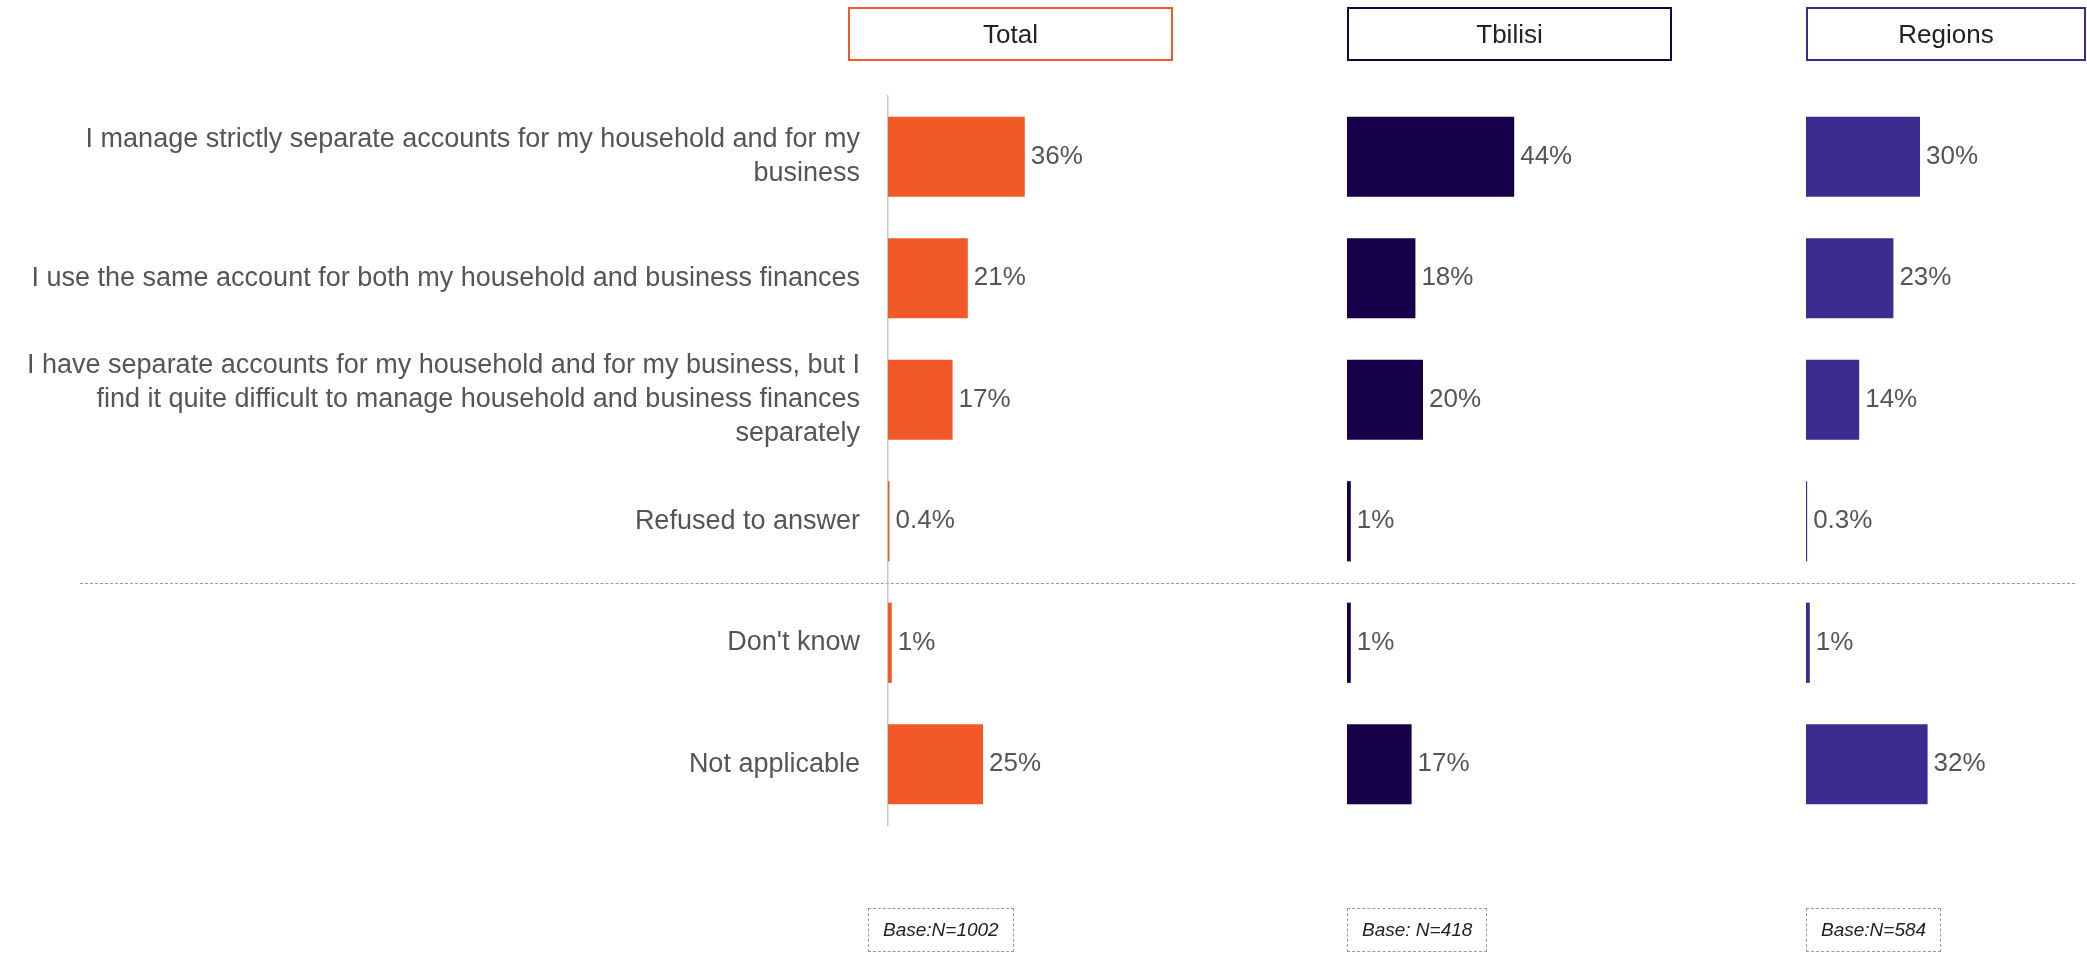 The height and width of the screenshot is (958, 2087). What do you see at coordinates (999, 276) in the screenshot?
I see `data-label: 21%` at bounding box center [999, 276].